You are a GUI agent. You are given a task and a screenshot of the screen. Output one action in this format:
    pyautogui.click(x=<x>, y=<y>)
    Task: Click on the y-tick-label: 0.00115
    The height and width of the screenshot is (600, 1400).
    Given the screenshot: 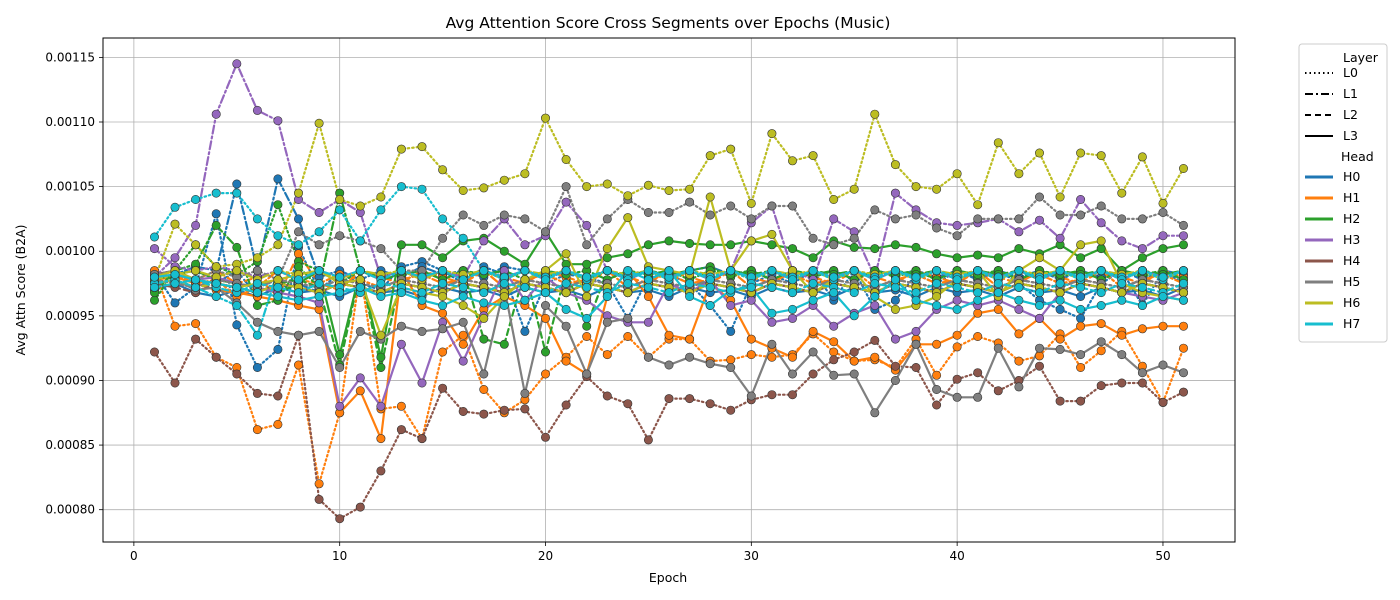 What is the action you would take?
    pyautogui.click(x=70, y=57)
    